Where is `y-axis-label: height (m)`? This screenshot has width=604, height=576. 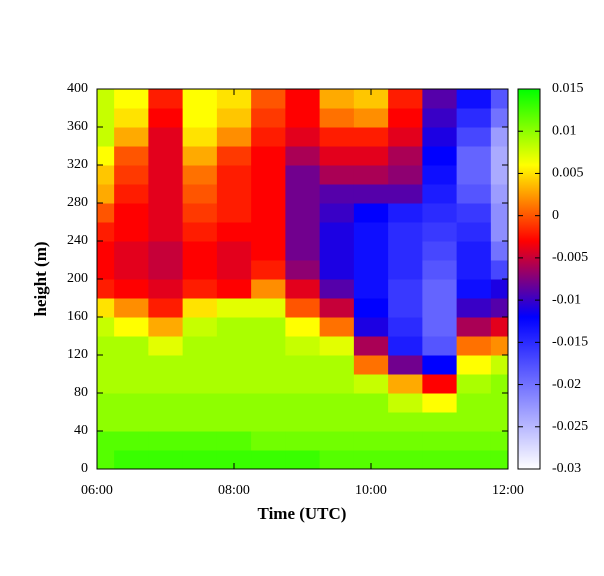 y-axis-label: height (m) is located at coordinates (40, 278).